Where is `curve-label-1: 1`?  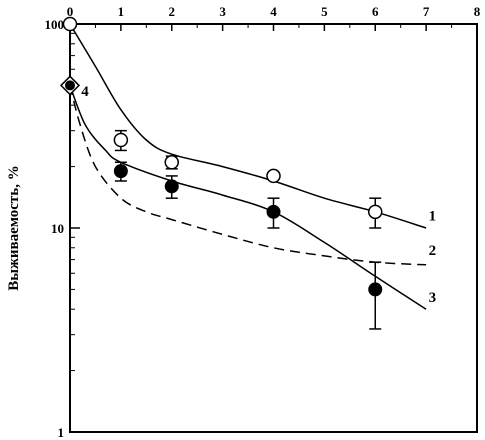 curve-label-1: 1 is located at coordinates (433, 217).